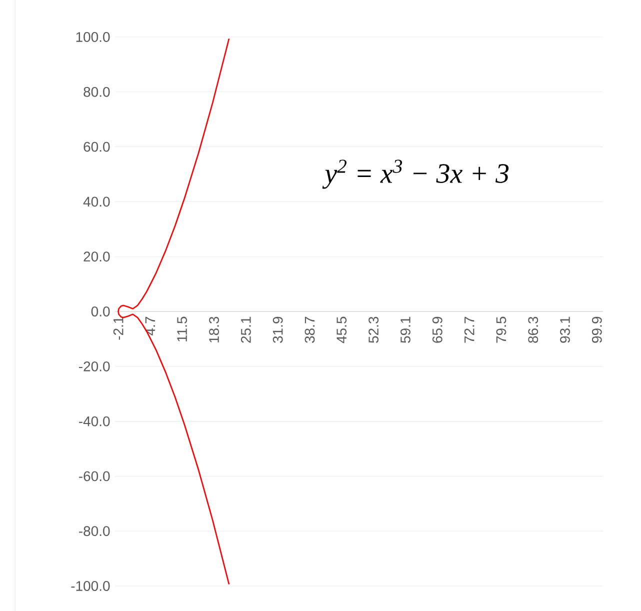 This screenshot has height=611, width=641. Describe the element at coordinates (437, 329) in the screenshot. I see `x-tick-label: 65.9` at that location.